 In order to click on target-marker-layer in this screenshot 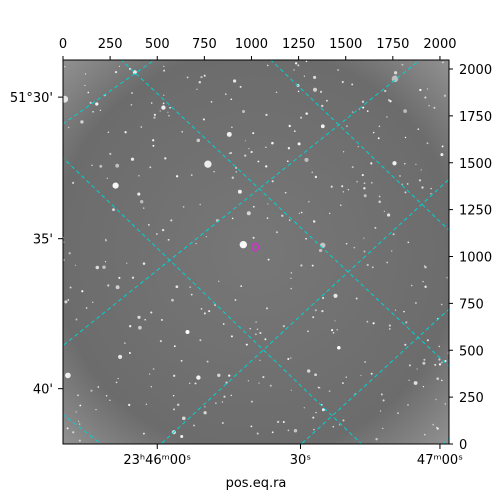, I will do `click(255, 247)`.